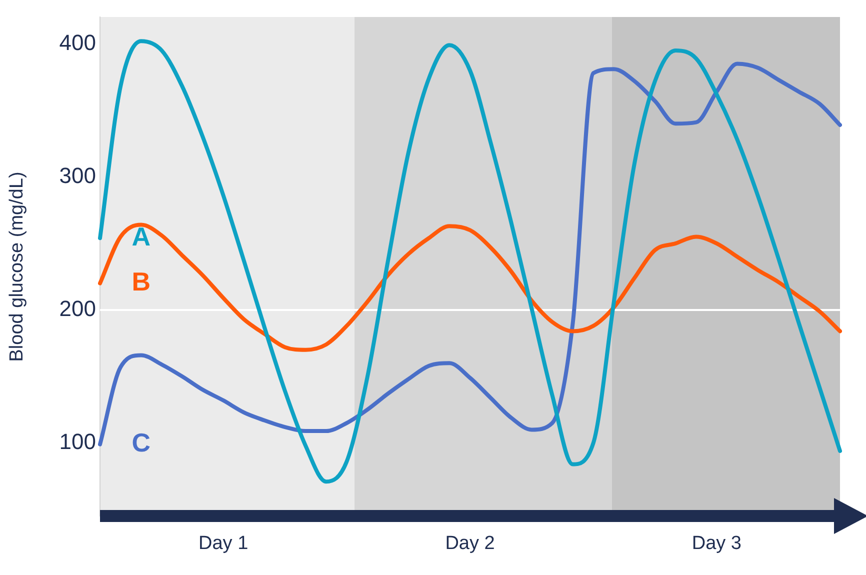  What do you see at coordinates (717, 543) in the screenshot?
I see `x-tick-label: Day 3` at bounding box center [717, 543].